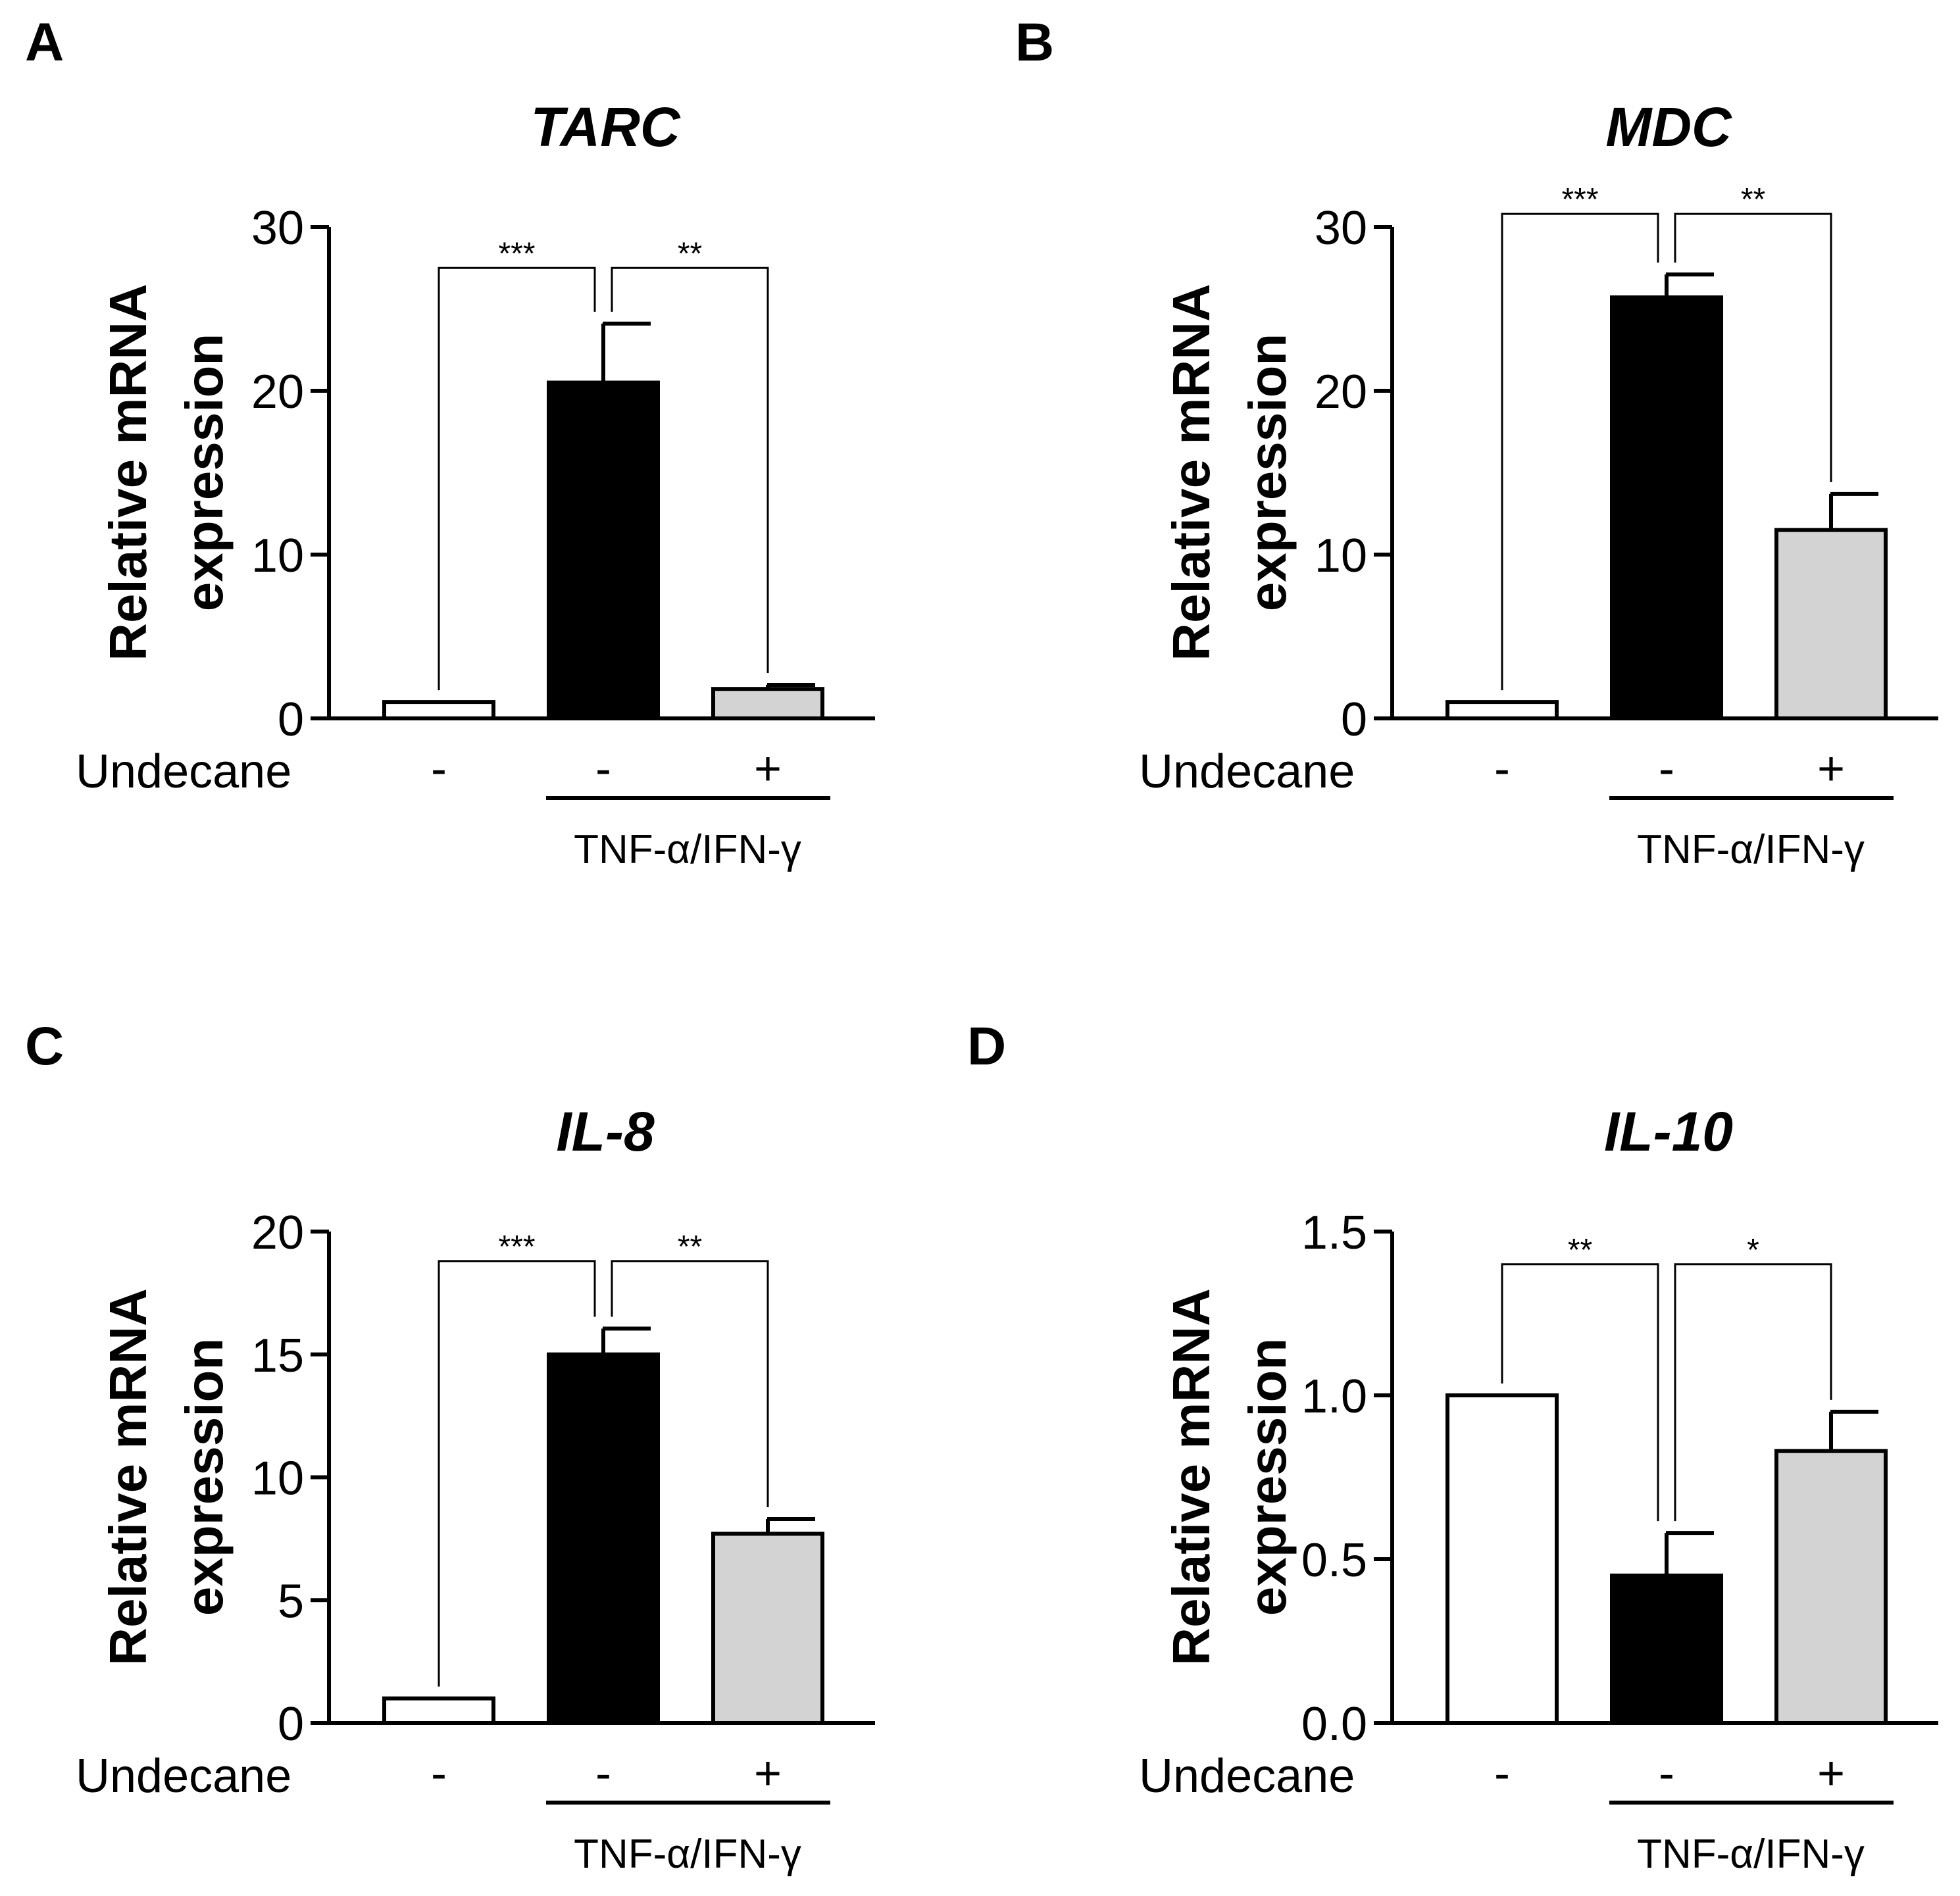 This screenshot has height=1896, width=1960. I want to click on panel-letter: D, so click(987, 1046).